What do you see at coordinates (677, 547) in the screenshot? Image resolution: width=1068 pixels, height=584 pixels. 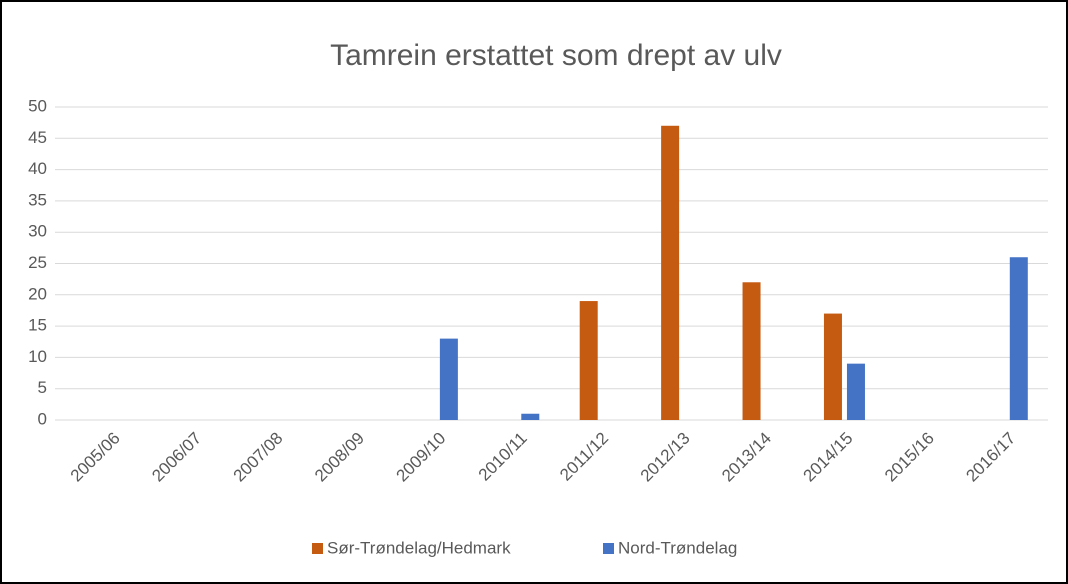 I see `legend-label: Nord-Trøndelag` at bounding box center [677, 547].